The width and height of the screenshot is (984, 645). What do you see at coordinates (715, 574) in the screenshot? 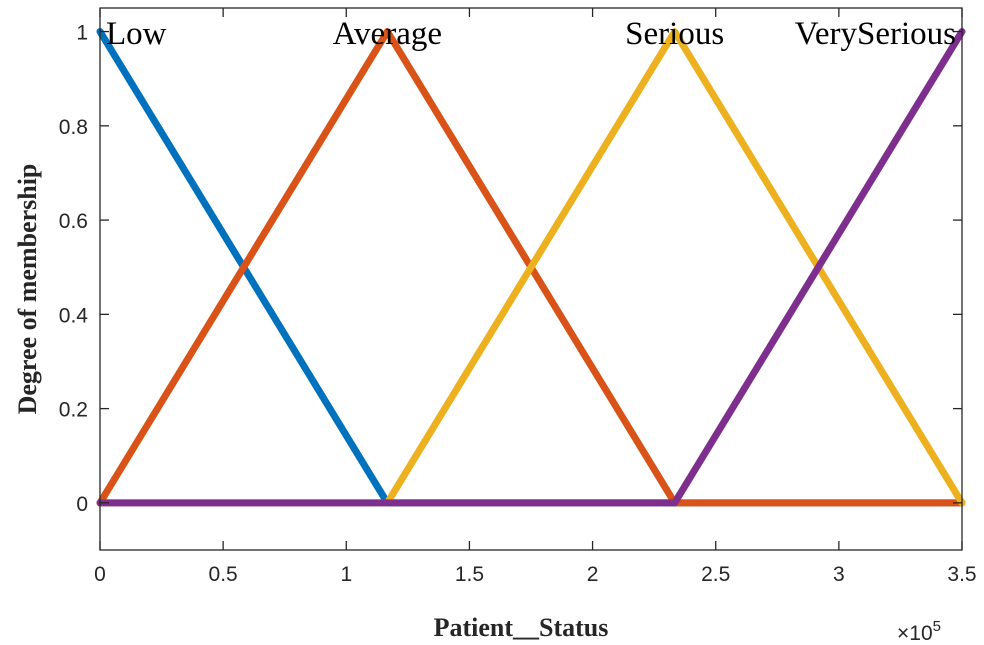
I see `x-tick-label: 2.5` at bounding box center [715, 574].